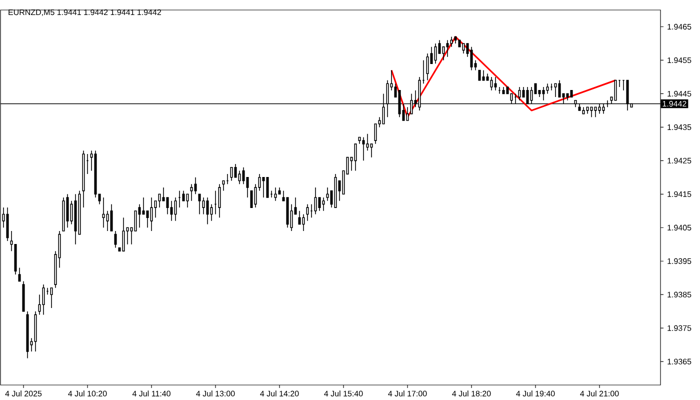 This screenshot has width=700, height=400. Describe the element at coordinates (535, 393) in the screenshot. I see `x-tick-label: 4 Jul 19:40` at that location.